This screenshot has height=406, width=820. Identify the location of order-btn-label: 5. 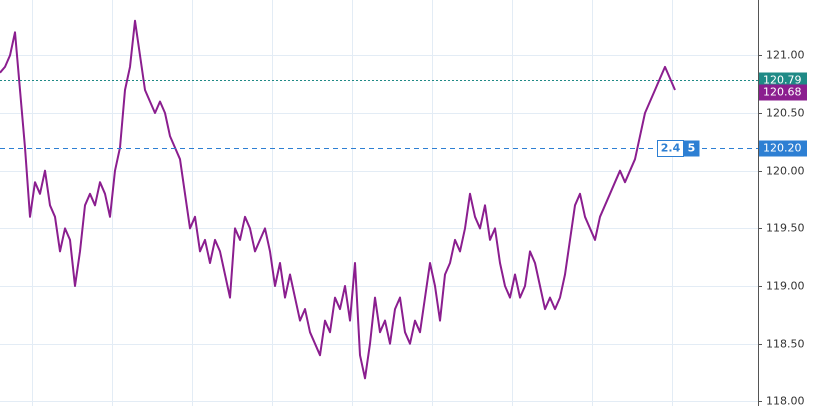
(692, 148).